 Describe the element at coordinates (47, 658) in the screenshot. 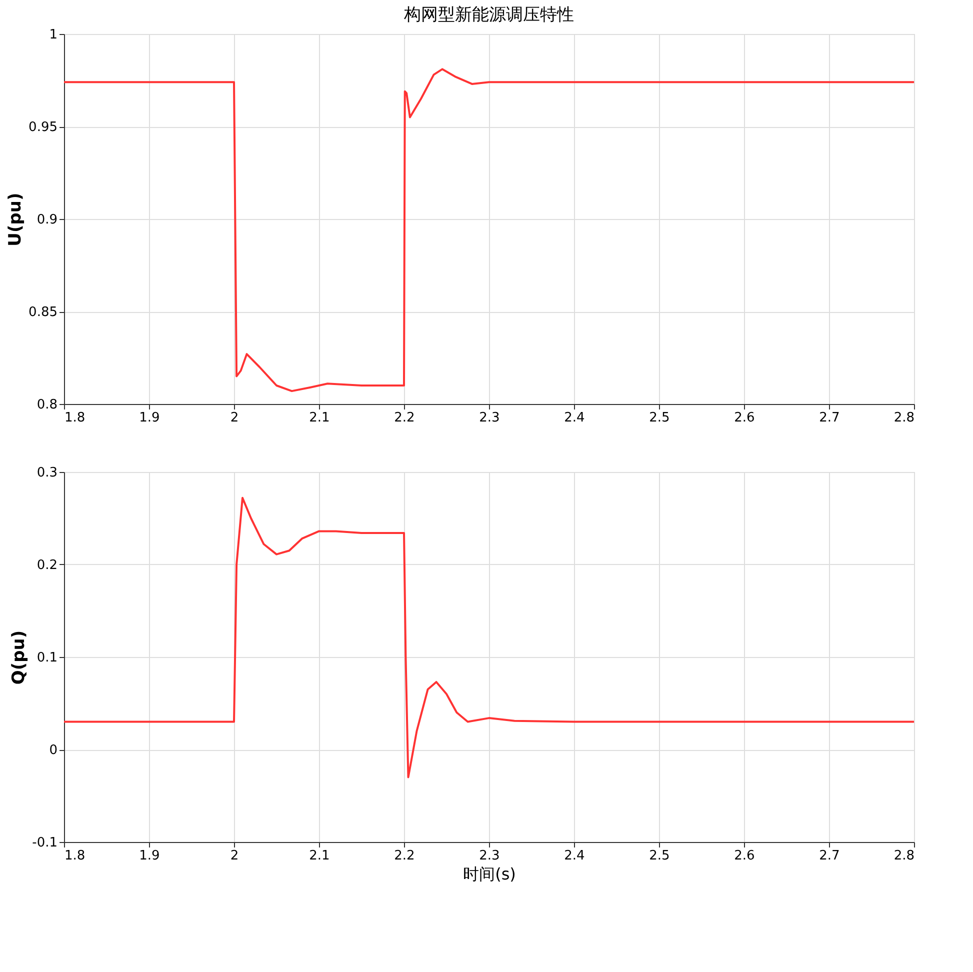

I see `y-tick-label: 0.1` at that location.